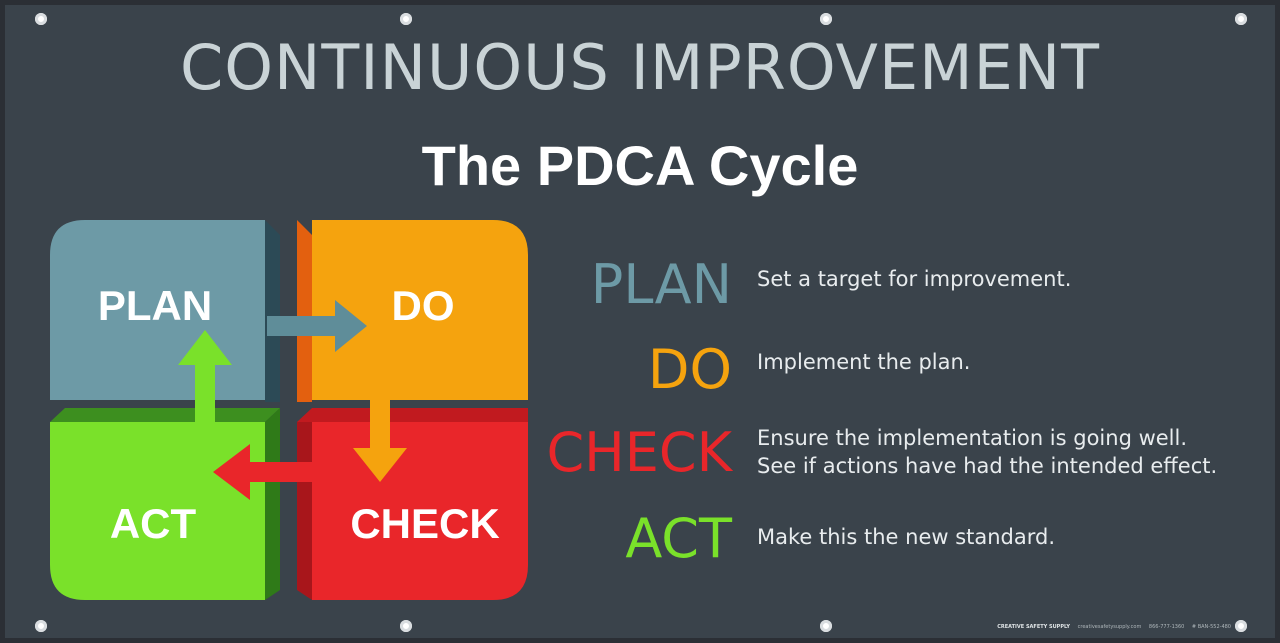 The image size is (1280, 643). I want to click on check-block: CHECK, so click(412, 504).